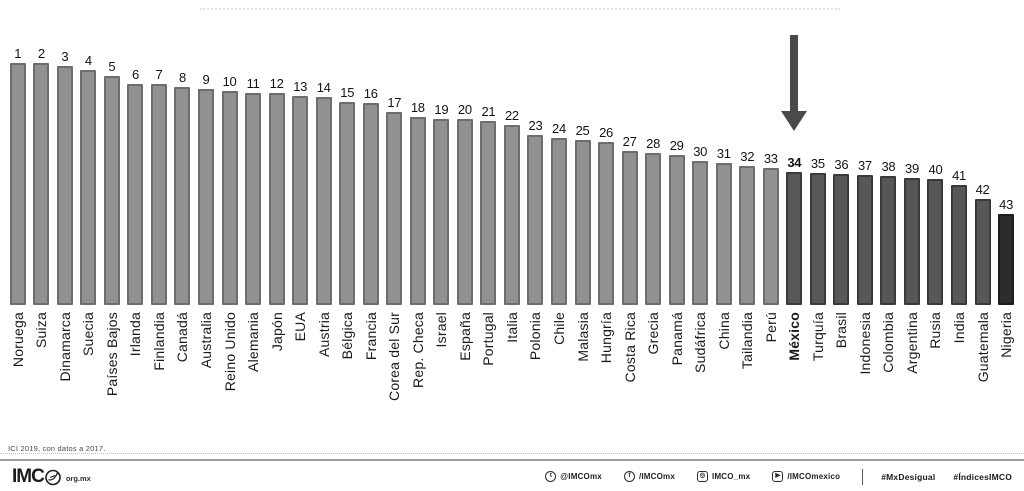 Image resolution: width=1024 pixels, height=491 pixels. Describe the element at coordinates (488, 339) in the screenshot. I see `country-label: Portugal` at that location.